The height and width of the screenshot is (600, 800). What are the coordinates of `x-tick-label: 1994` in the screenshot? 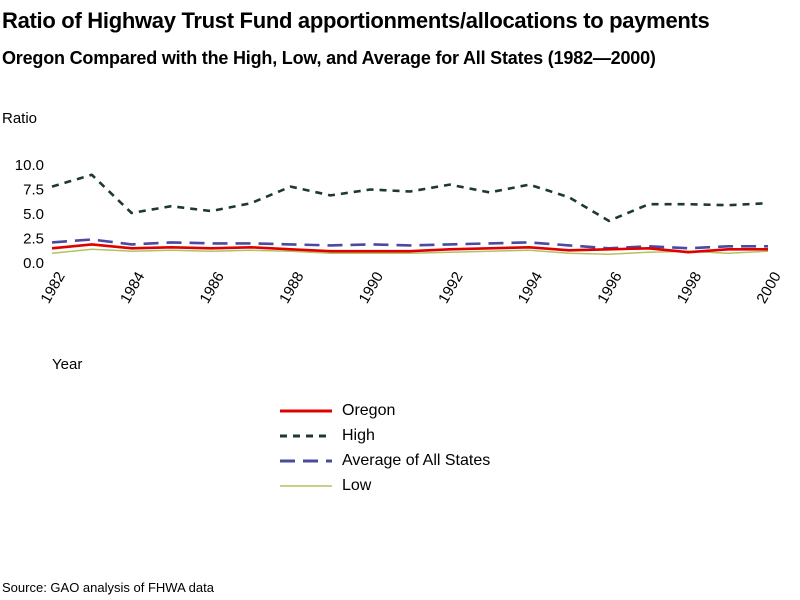 It's located at (530, 287).